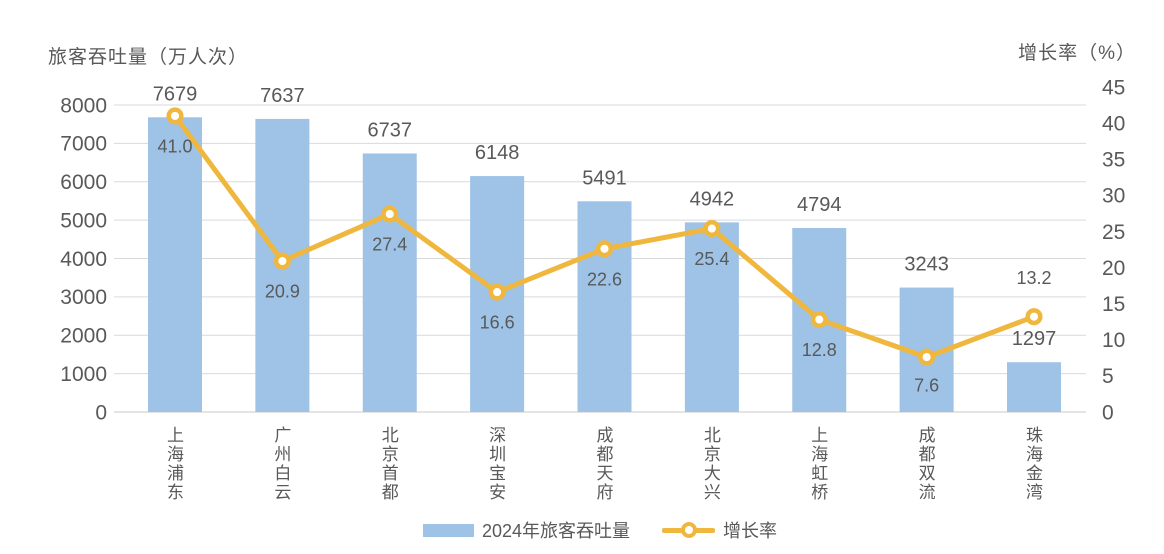 This screenshot has width=1164, height=554. What do you see at coordinates (1113, 160) in the screenshot?
I see `right-axis-tick-label: 35` at bounding box center [1113, 160].